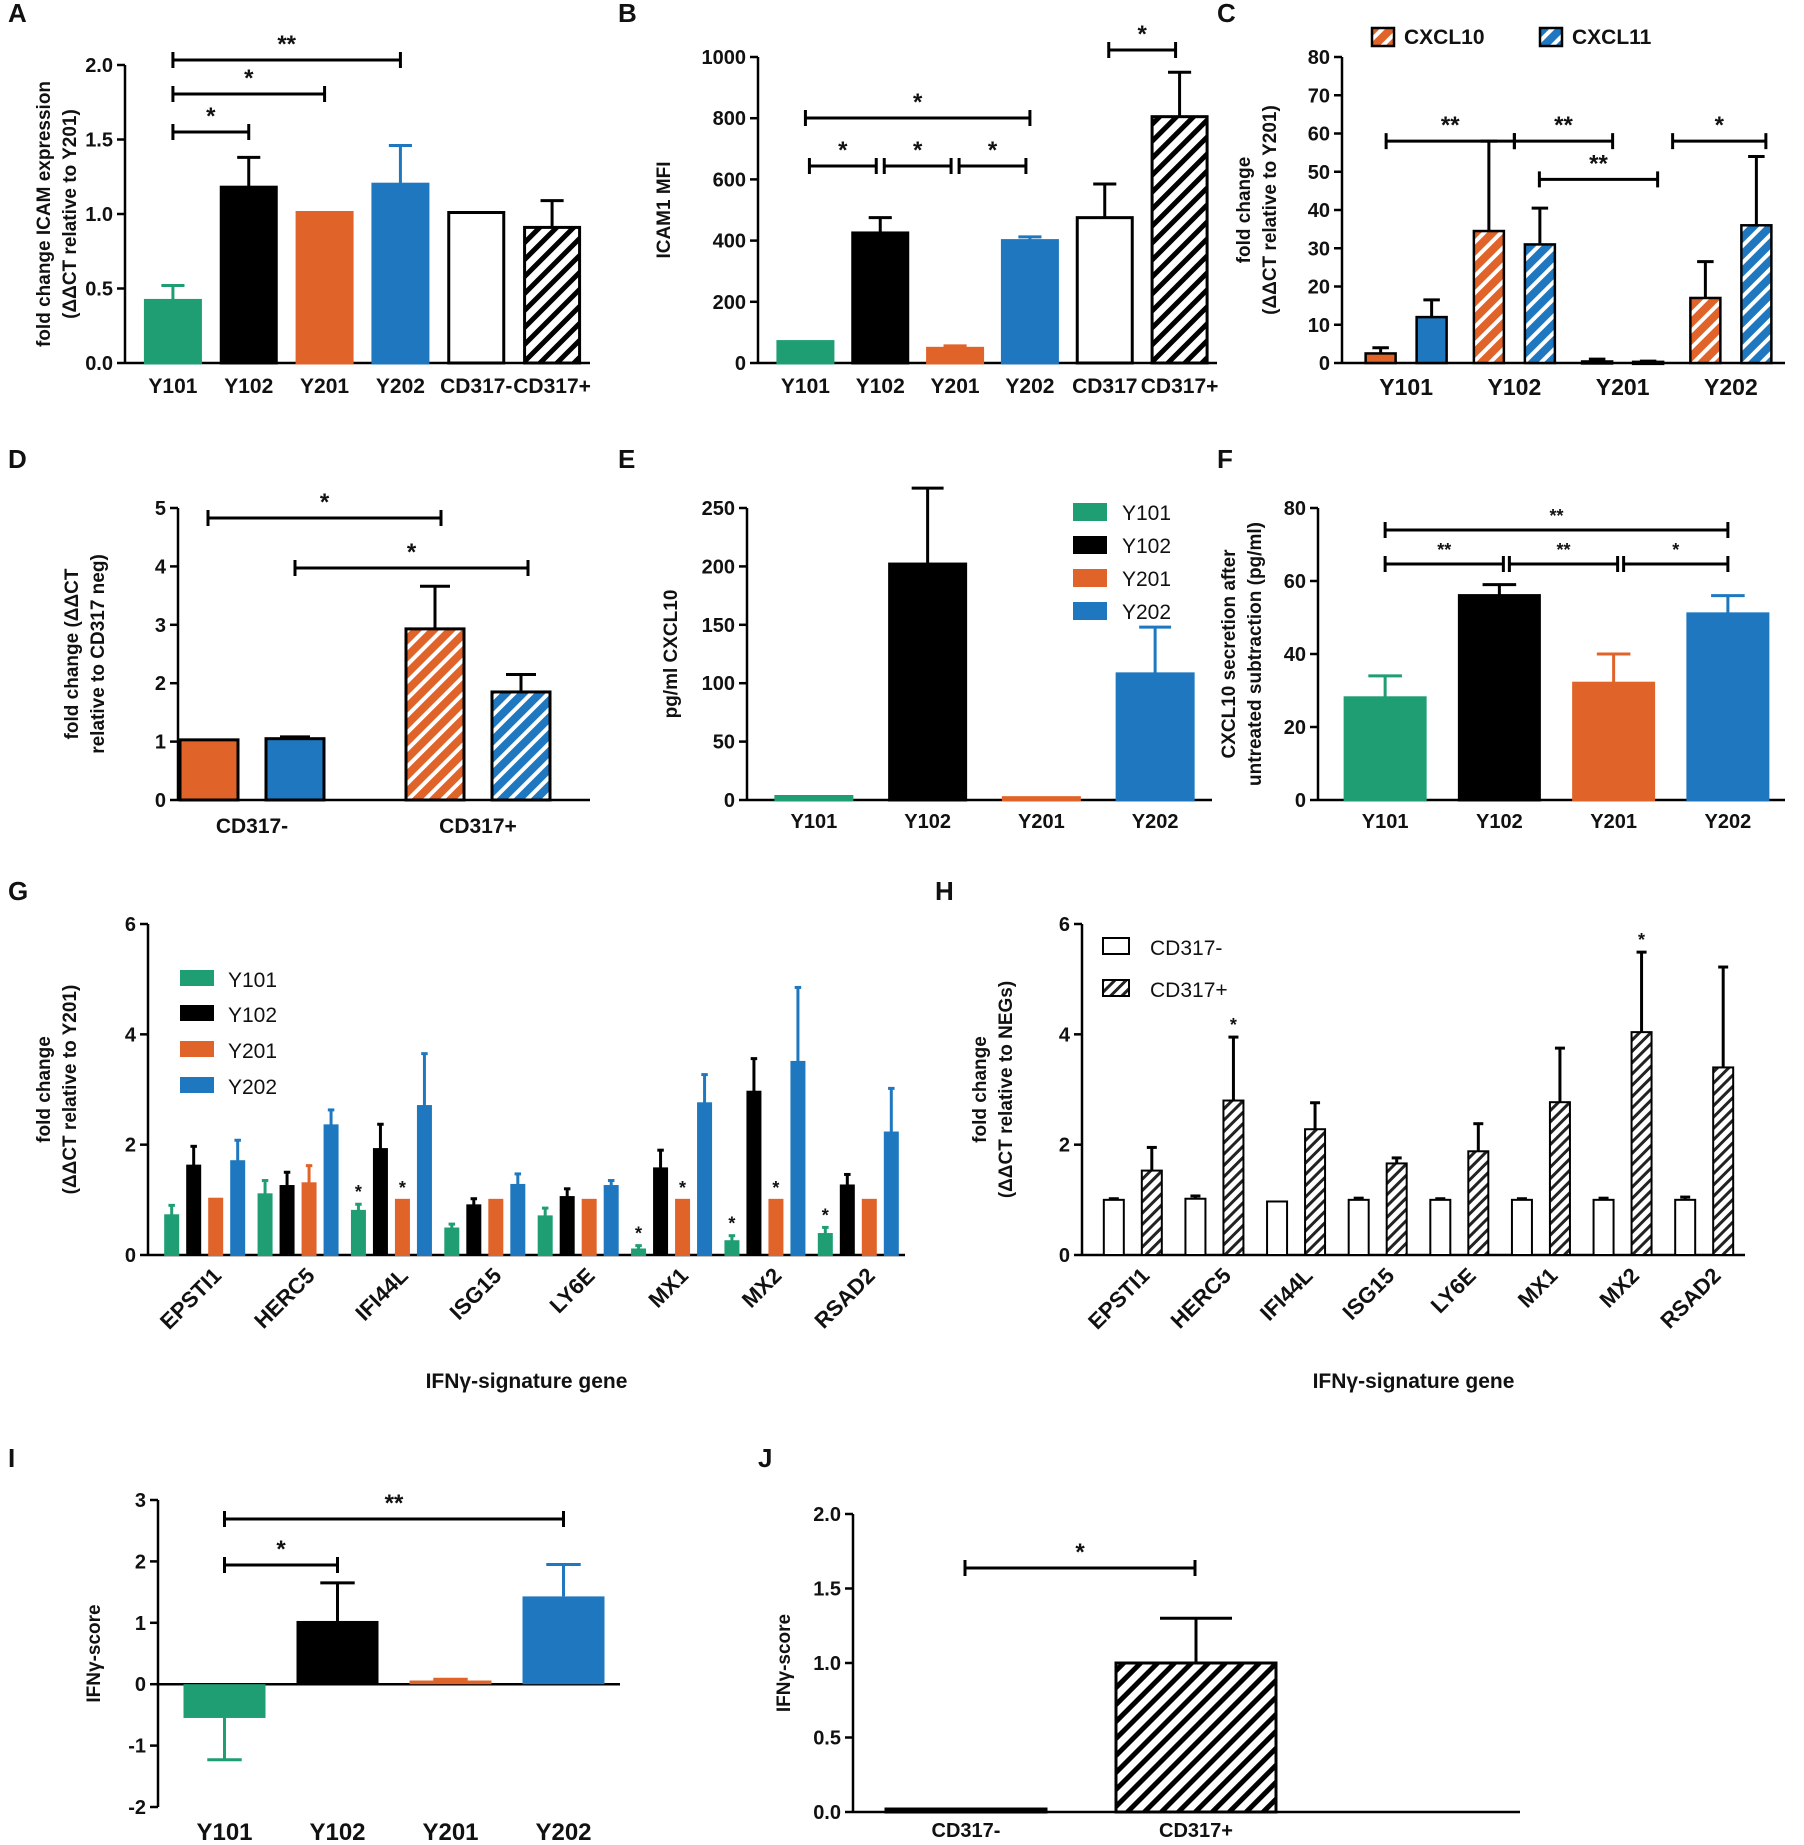 The height and width of the screenshot is (1845, 1804). What do you see at coordinates (724, 58) in the screenshot?
I see `y-tick-label: 1000` at bounding box center [724, 58].